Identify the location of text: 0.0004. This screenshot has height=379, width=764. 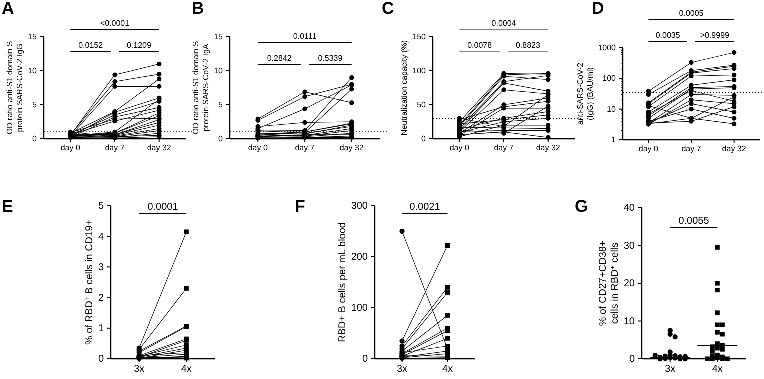
(504, 23).